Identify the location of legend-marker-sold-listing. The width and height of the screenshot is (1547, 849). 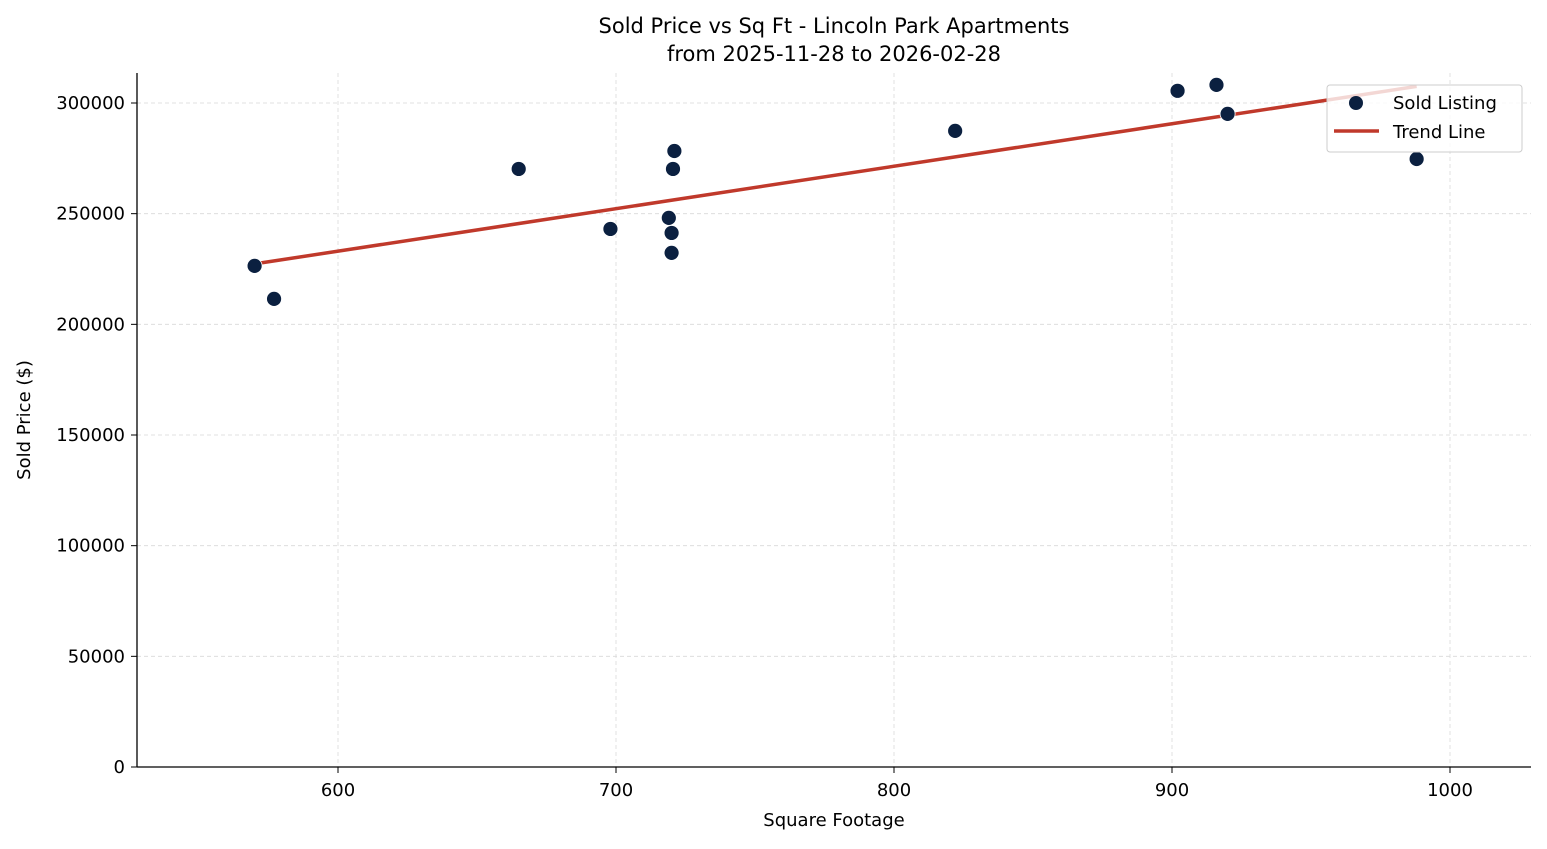
(1356, 103).